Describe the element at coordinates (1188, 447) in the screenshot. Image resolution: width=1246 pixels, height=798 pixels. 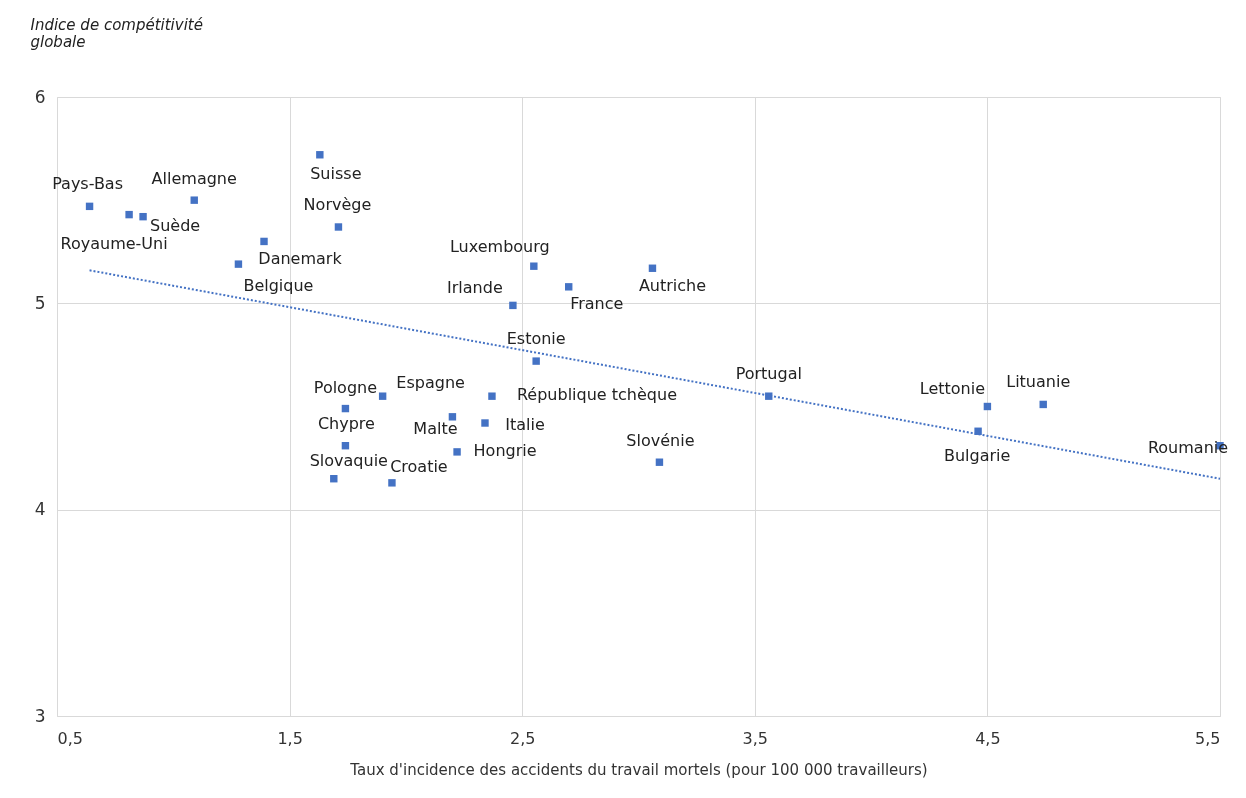
I see `annotation: Roumanie` at that location.